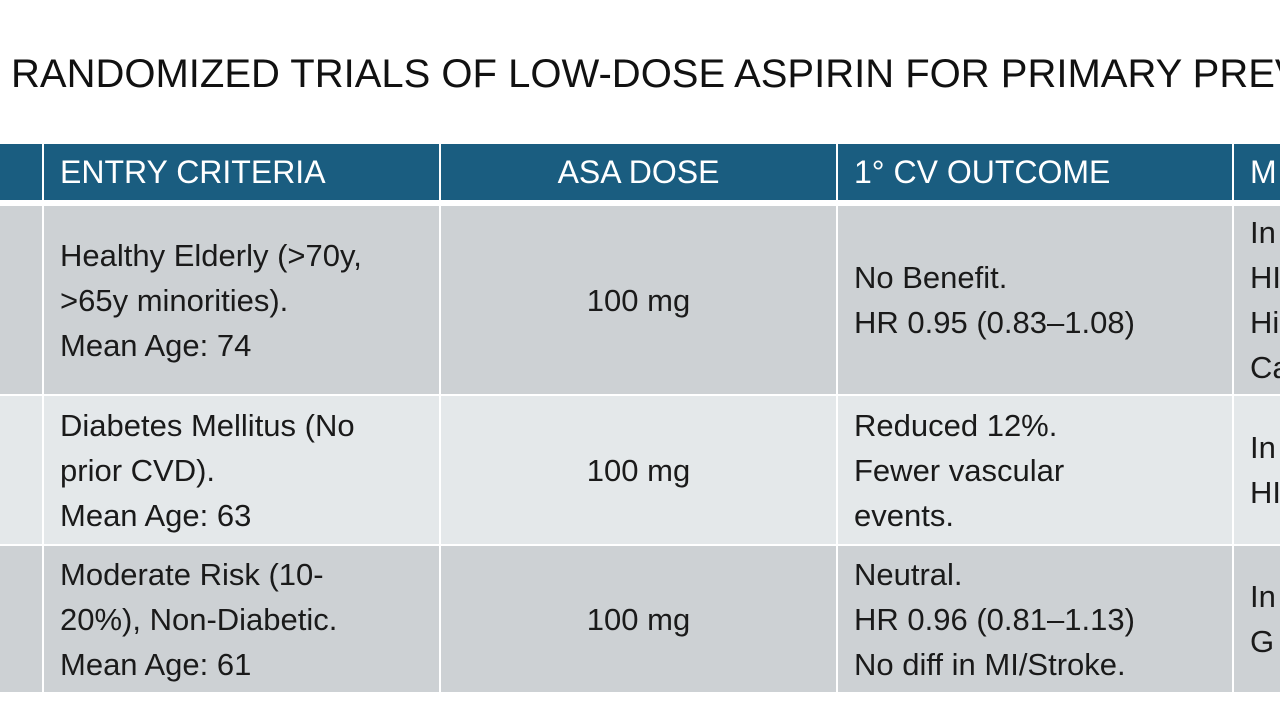  What do you see at coordinates (241, 173) in the screenshot?
I see `header-entry-criteria: ENTRY CRITERIA` at bounding box center [241, 173].